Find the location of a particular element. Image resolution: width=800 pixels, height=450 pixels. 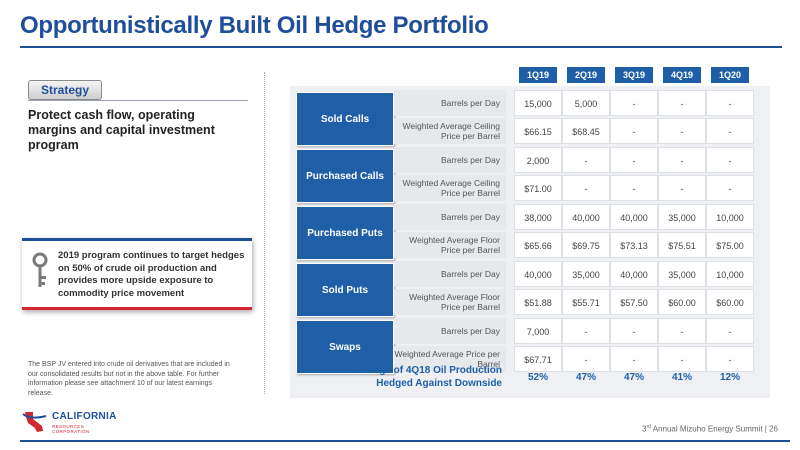

bottom-rule is located at coordinates (405, 441).